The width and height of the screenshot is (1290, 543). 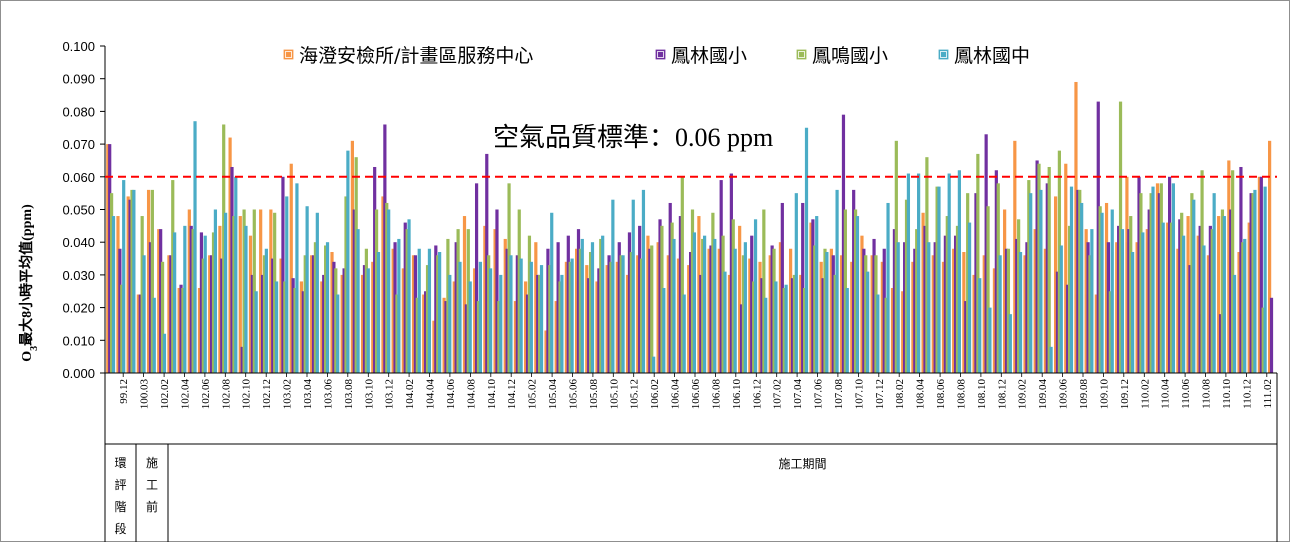 I want to click on x-tick-label: 108.12, so click(x=1002, y=394).